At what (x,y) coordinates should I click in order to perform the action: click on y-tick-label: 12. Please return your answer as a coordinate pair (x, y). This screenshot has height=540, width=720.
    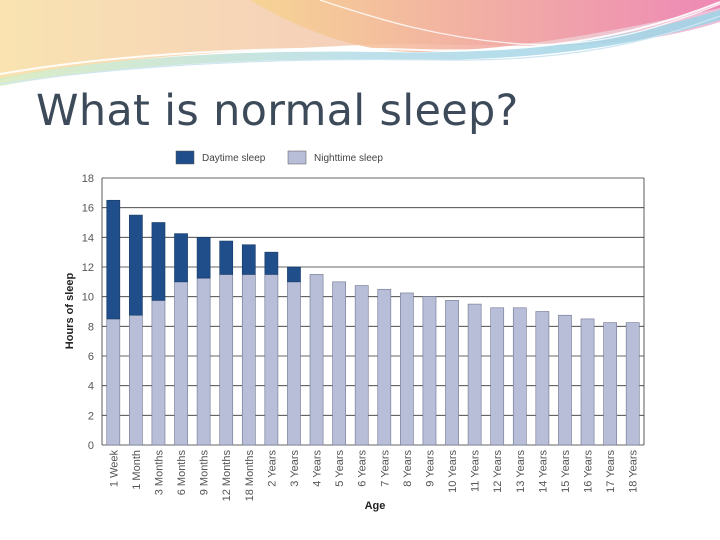
    Looking at the image, I should click on (88, 268).